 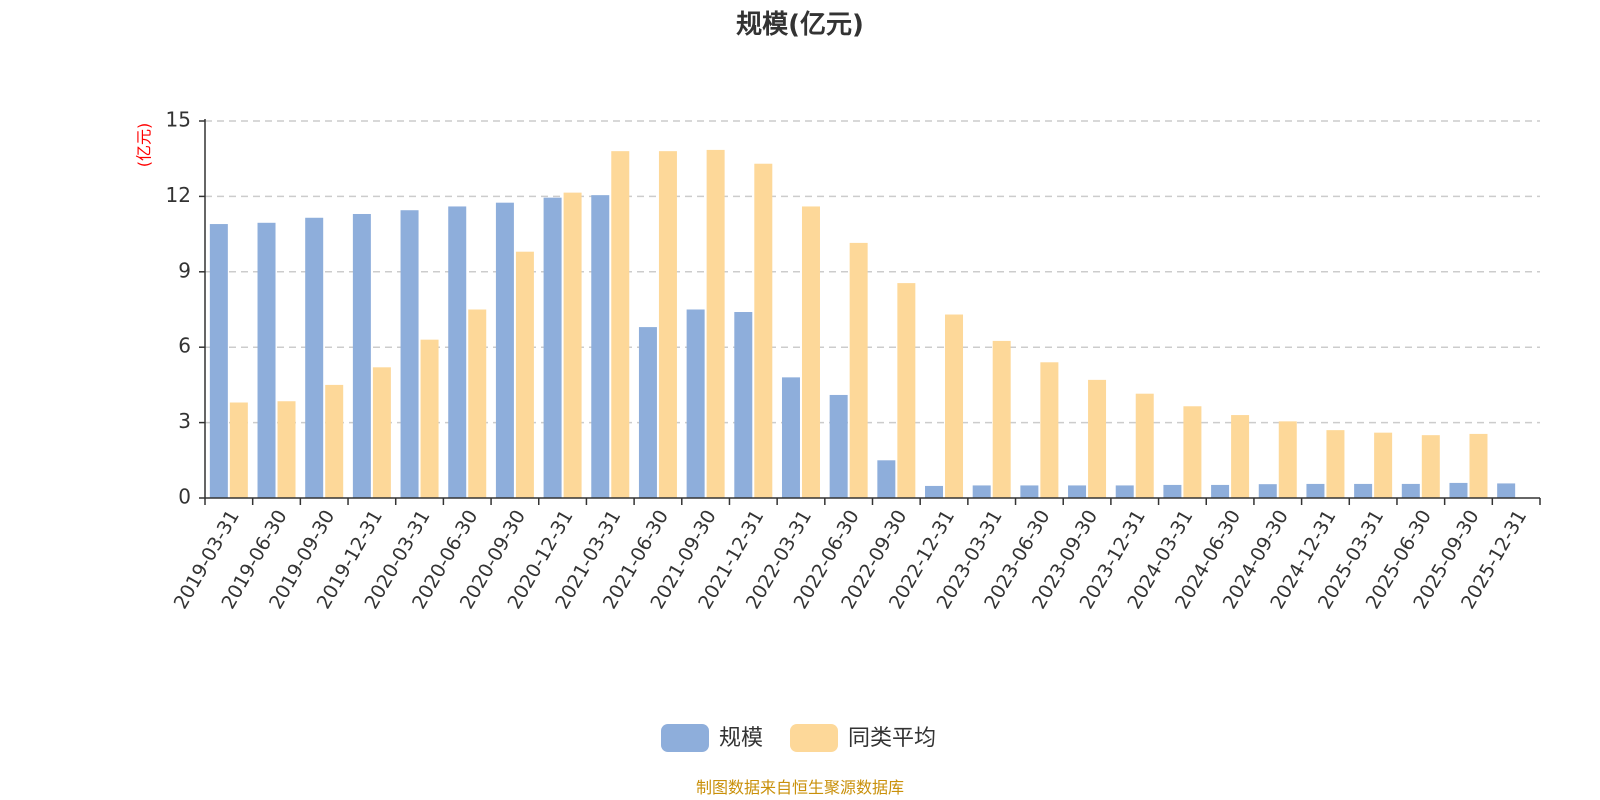 I want to click on source-note: 制图数据来自恒生聚源数据库, so click(x=800, y=787).